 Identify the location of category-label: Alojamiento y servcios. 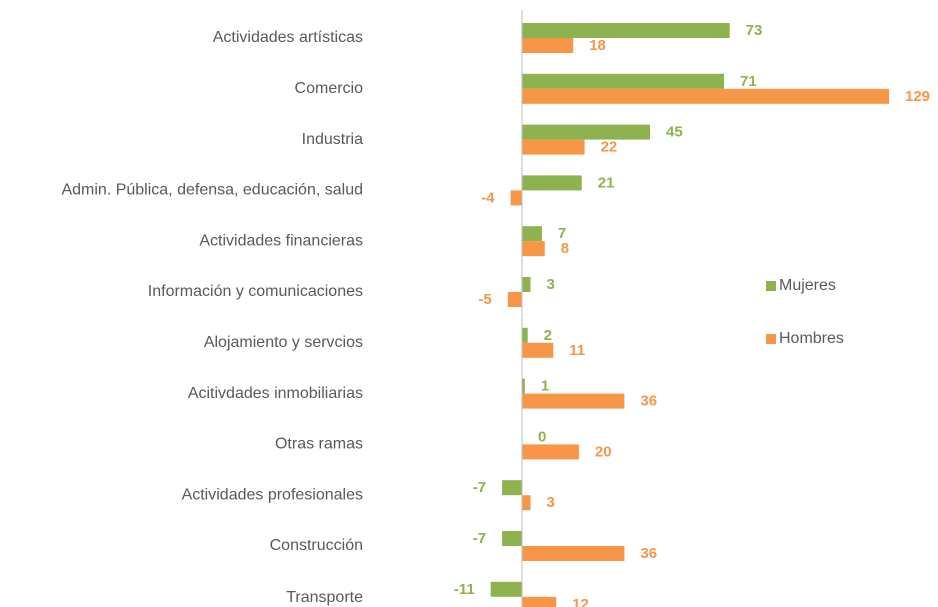
(283, 342).